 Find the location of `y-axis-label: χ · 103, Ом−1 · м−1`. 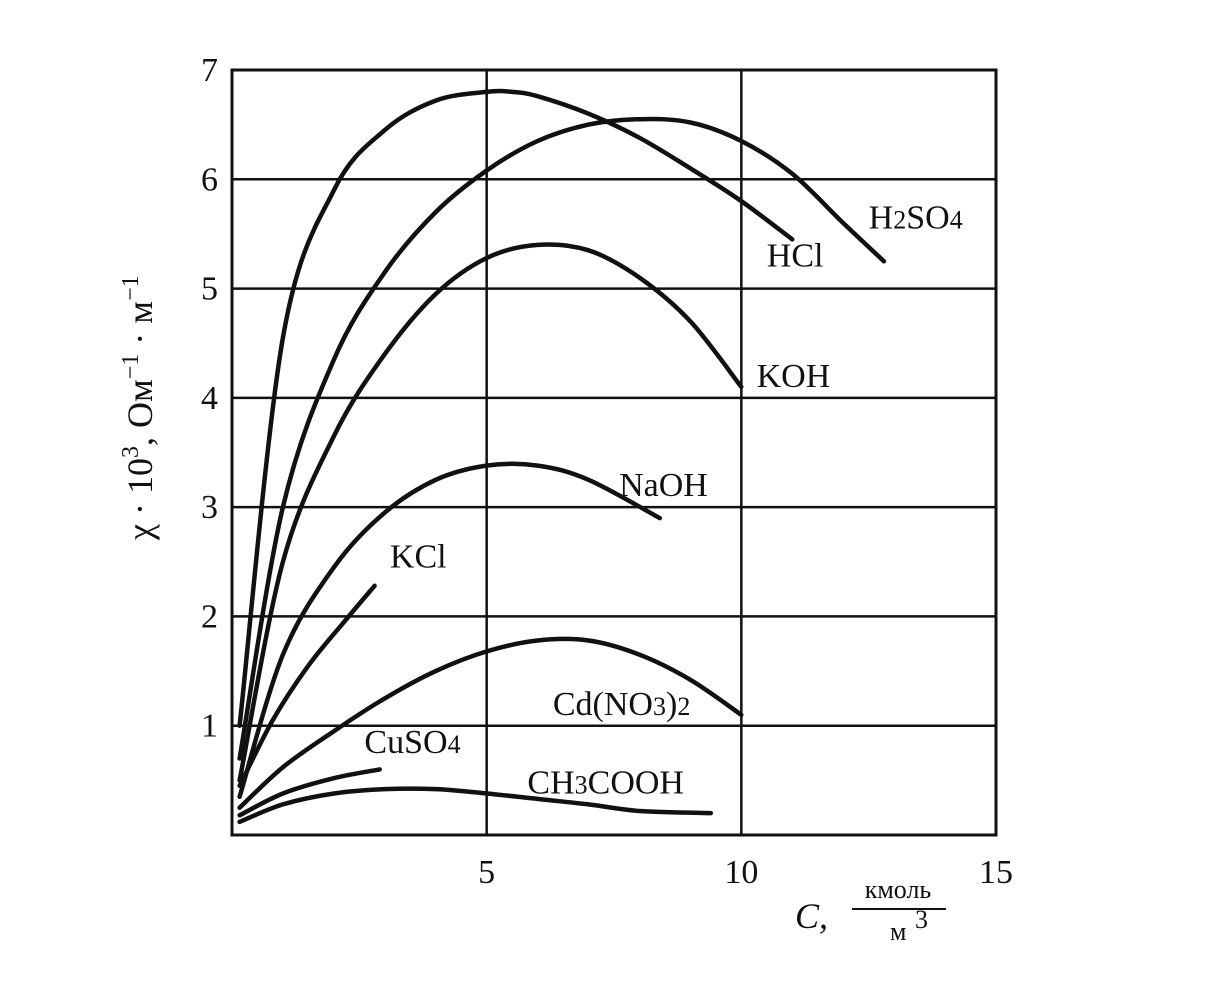

y-axis-label: χ · 103, Ом−1 · м−1 is located at coordinates (139, 408).